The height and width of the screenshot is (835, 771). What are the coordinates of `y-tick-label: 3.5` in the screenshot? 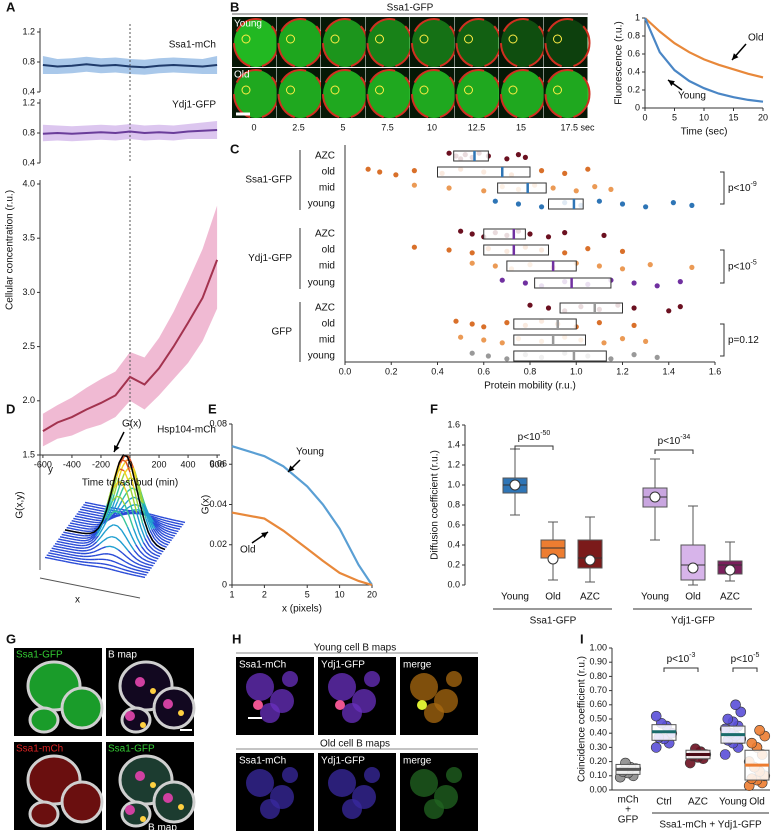 It's located at (28, 238).